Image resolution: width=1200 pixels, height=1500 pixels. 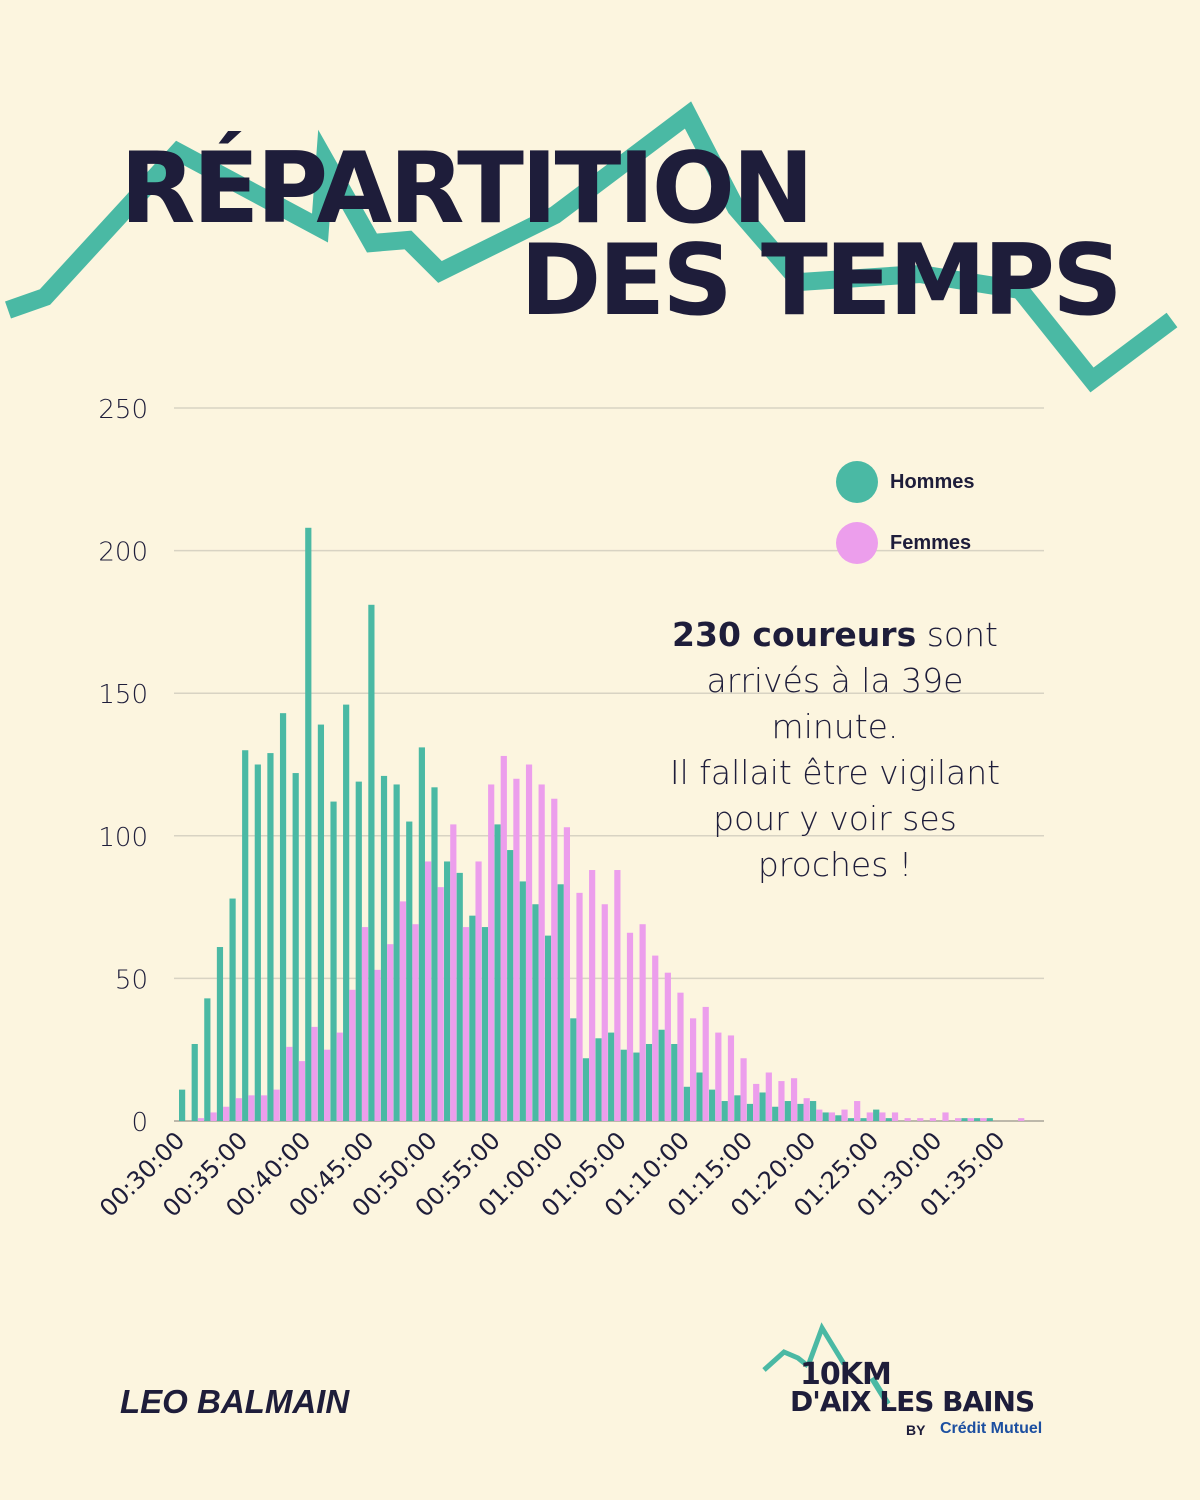 I want to click on y-tick-label: 150, so click(x=123, y=695).